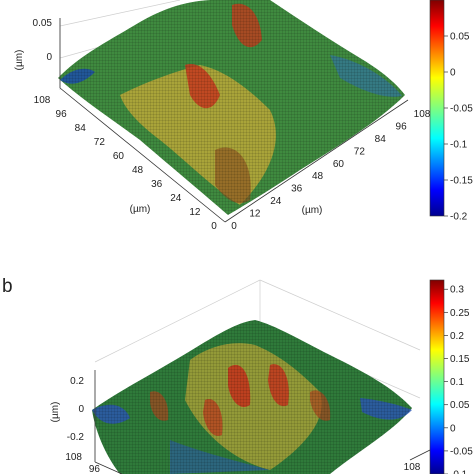  Describe the element at coordinates (73, 457) in the screenshot. I see `panel-b-y-tick-label: 108` at that location.